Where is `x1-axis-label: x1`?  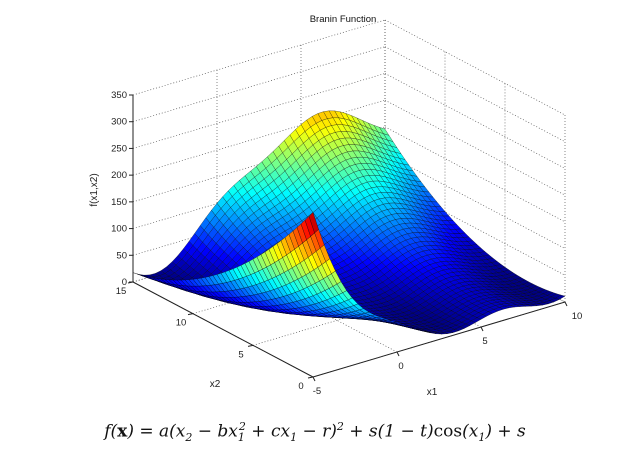 x1-axis-label: x1 is located at coordinates (432, 392).